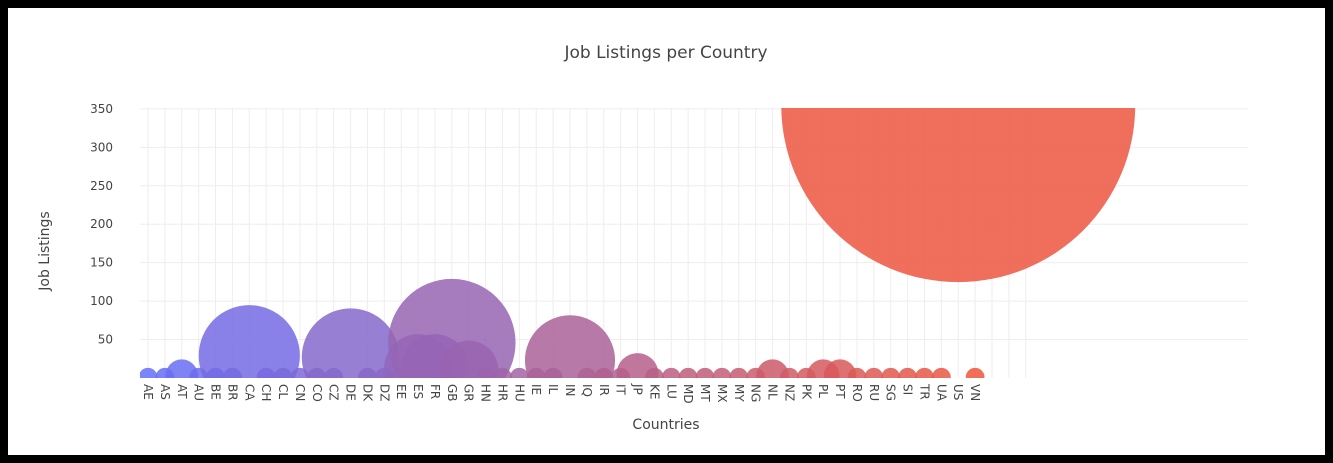 This screenshot has height=463, width=1333. Describe the element at coordinates (249, 392) in the screenshot. I see `x-tick-label: CA` at that location.